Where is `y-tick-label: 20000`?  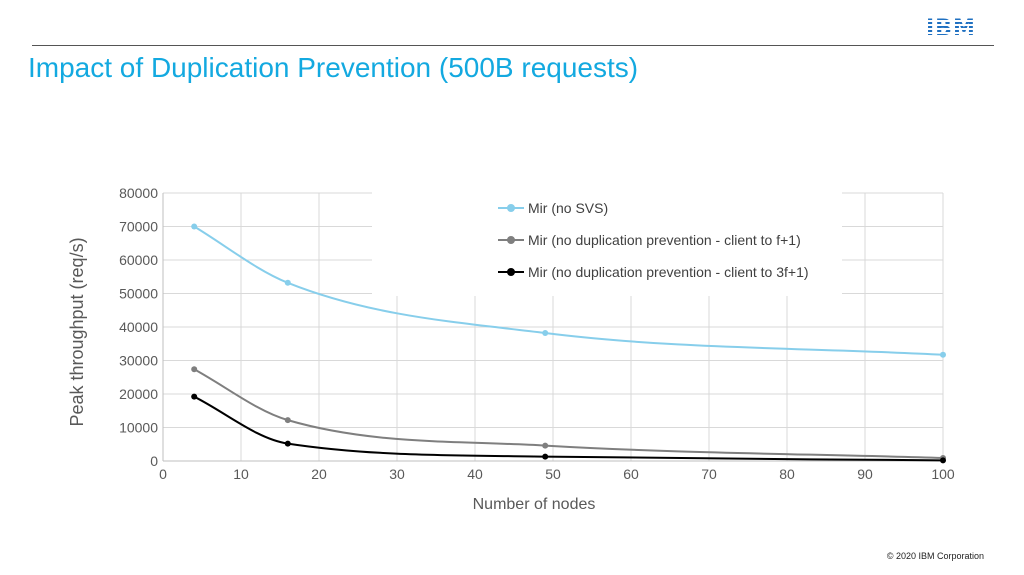 y-tick-label: 20000 is located at coordinates (138, 394).